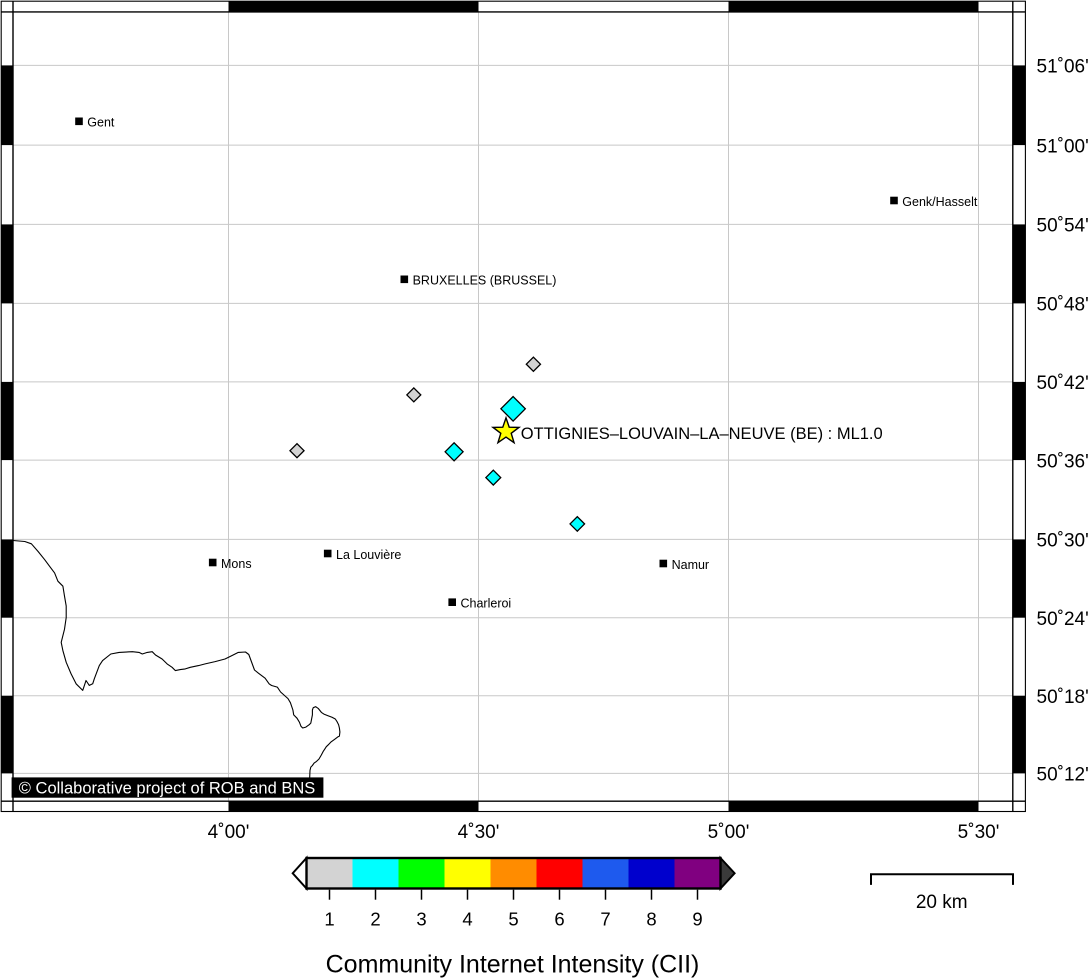 The image size is (1088, 980). What do you see at coordinates (942, 902) in the screenshot?
I see `svg-text: 20 km` at bounding box center [942, 902].